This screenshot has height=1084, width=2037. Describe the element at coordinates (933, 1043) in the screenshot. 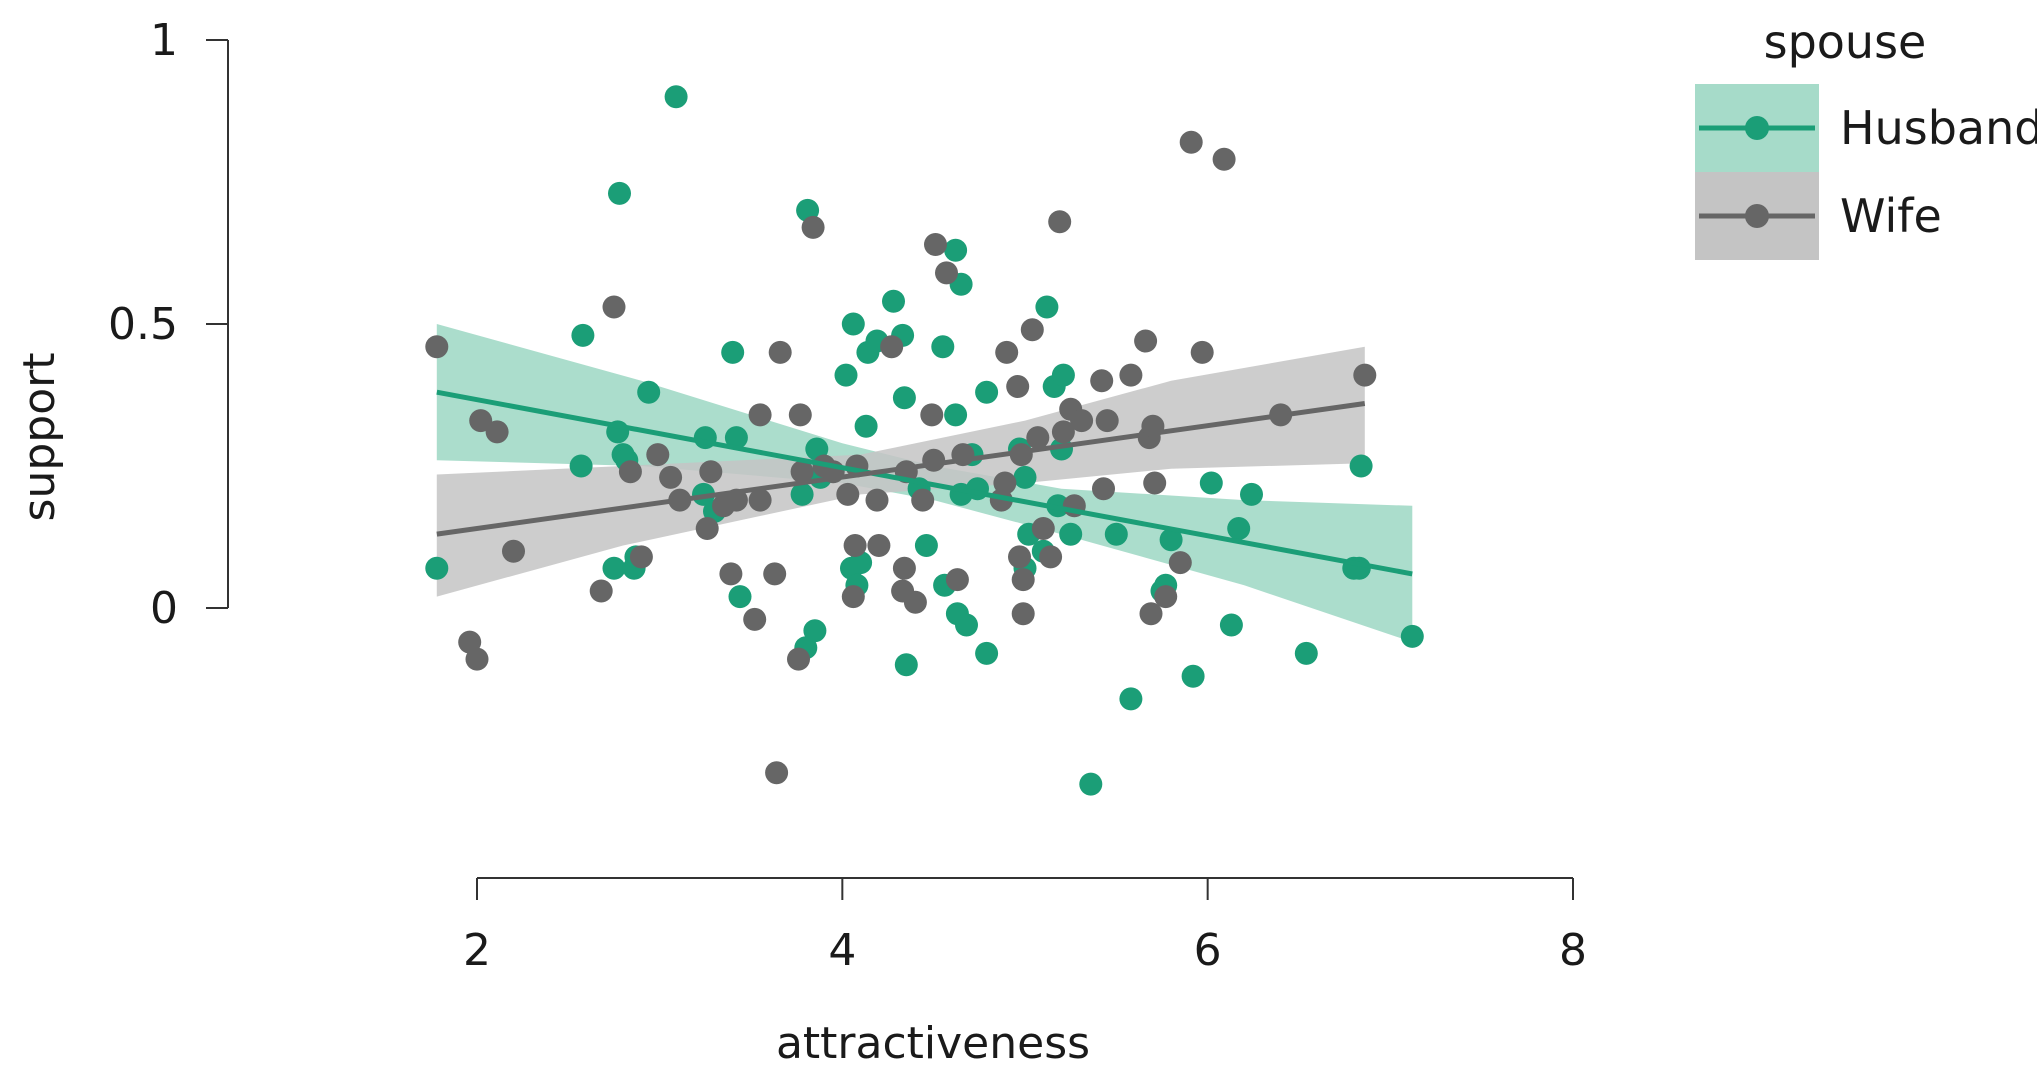

I see `x-axis-title: attractiveness` at that location.